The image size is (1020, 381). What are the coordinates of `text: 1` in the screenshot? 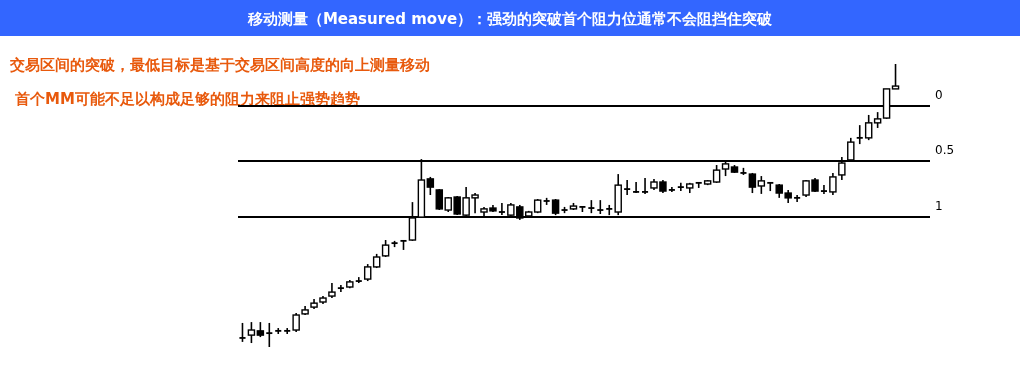 It's located at (939, 206).